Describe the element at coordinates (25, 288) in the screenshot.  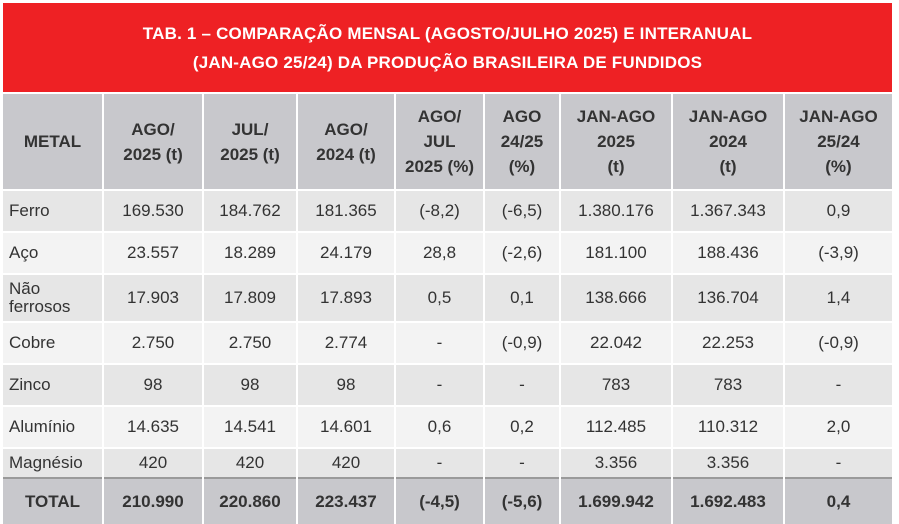
I see `metal-name-line: Não` at that location.